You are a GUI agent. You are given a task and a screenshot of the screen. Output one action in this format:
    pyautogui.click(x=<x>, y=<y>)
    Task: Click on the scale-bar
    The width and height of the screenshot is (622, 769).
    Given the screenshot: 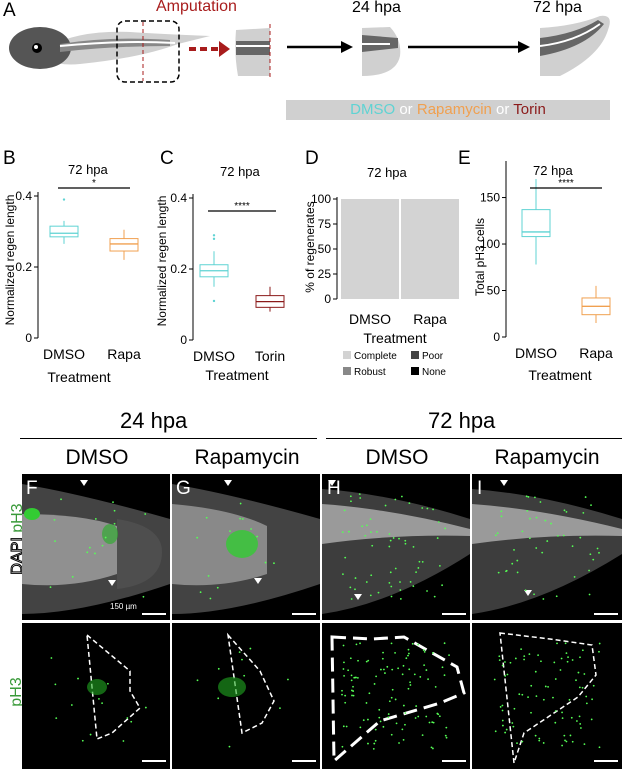 What is the action you would take?
    pyautogui.click(x=154, y=761)
    